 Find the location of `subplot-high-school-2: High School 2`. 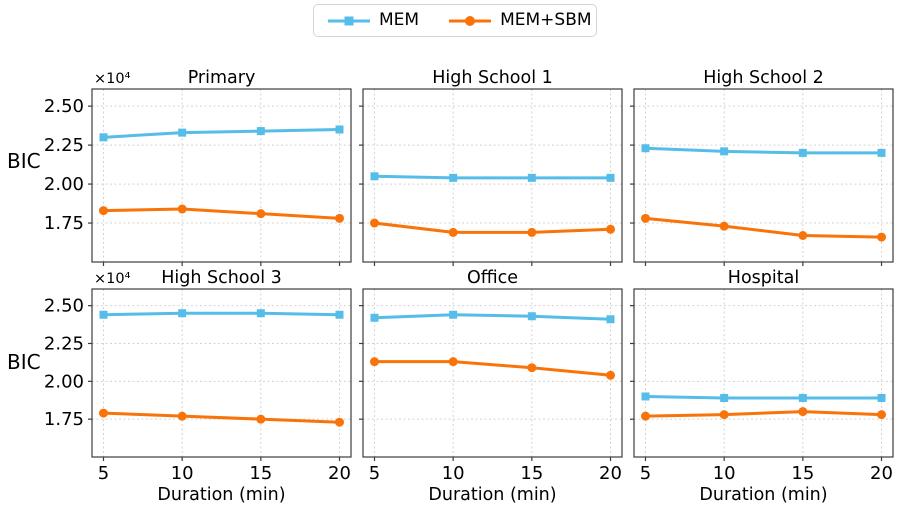

subplot-high-school-2: High School 2 is located at coordinates (762, 167).